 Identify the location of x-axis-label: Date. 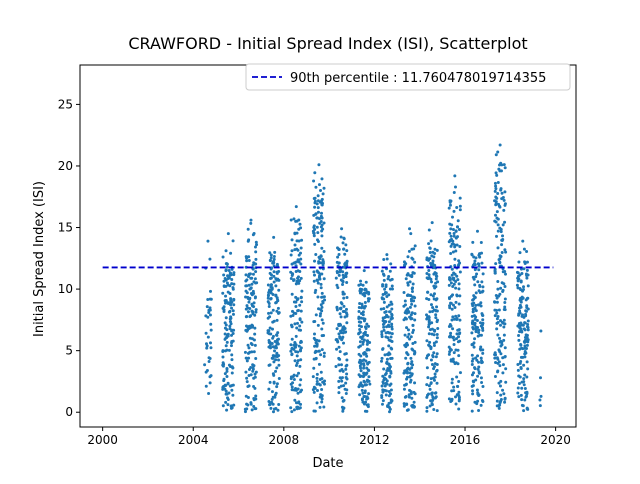
(327, 463).